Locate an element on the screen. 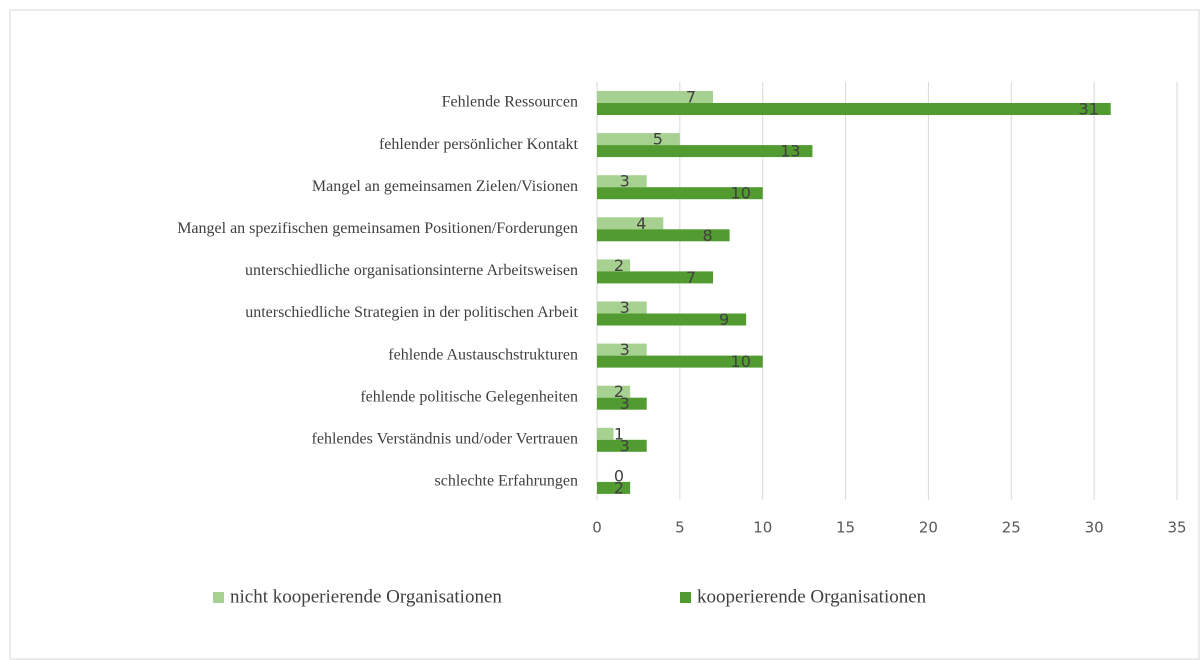  y-tick-label: Fehlende Ressourcen is located at coordinates (510, 102).